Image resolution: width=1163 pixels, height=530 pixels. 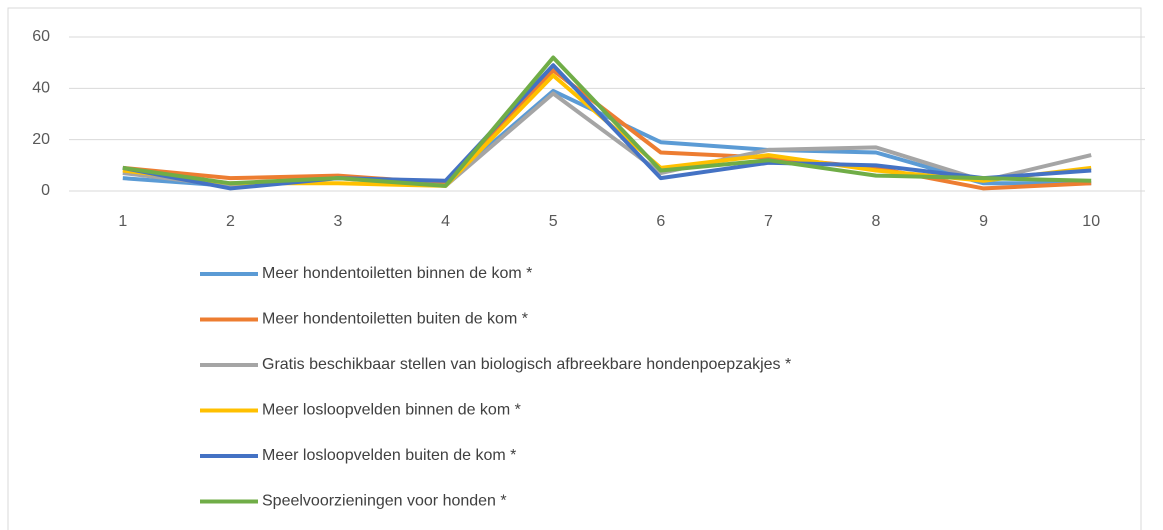 What do you see at coordinates (389, 455) in the screenshot?
I see `legend-label: Meer losloopvelden buiten de kom *` at bounding box center [389, 455].